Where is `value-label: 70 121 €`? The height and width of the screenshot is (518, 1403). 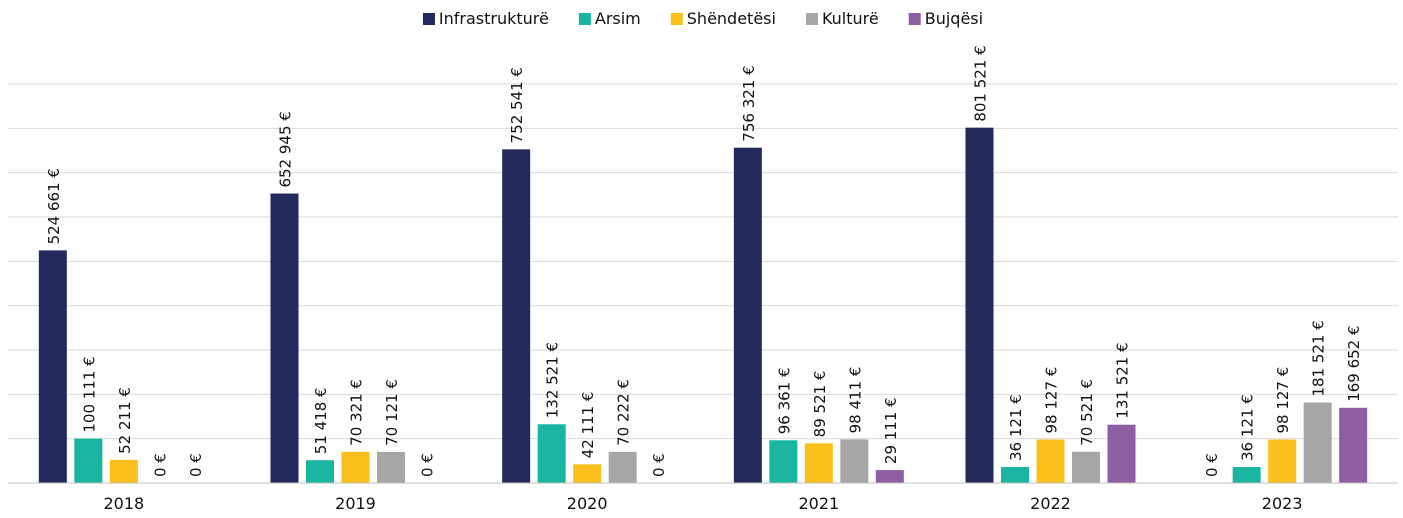
value-label: 70 121 € is located at coordinates (392, 412).